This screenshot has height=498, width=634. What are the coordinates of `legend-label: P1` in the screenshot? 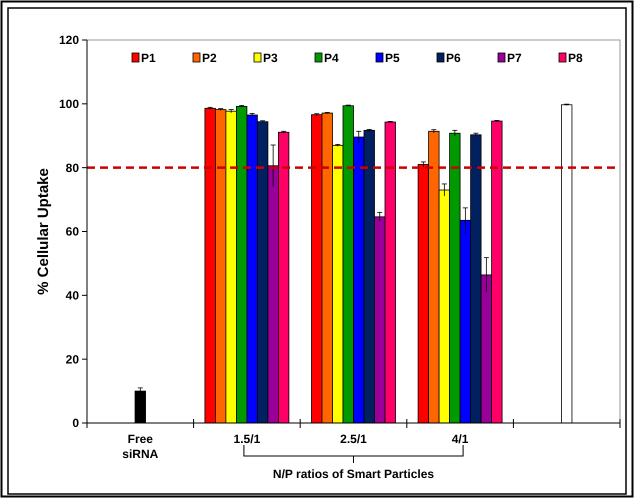 It's located at (148, 58).